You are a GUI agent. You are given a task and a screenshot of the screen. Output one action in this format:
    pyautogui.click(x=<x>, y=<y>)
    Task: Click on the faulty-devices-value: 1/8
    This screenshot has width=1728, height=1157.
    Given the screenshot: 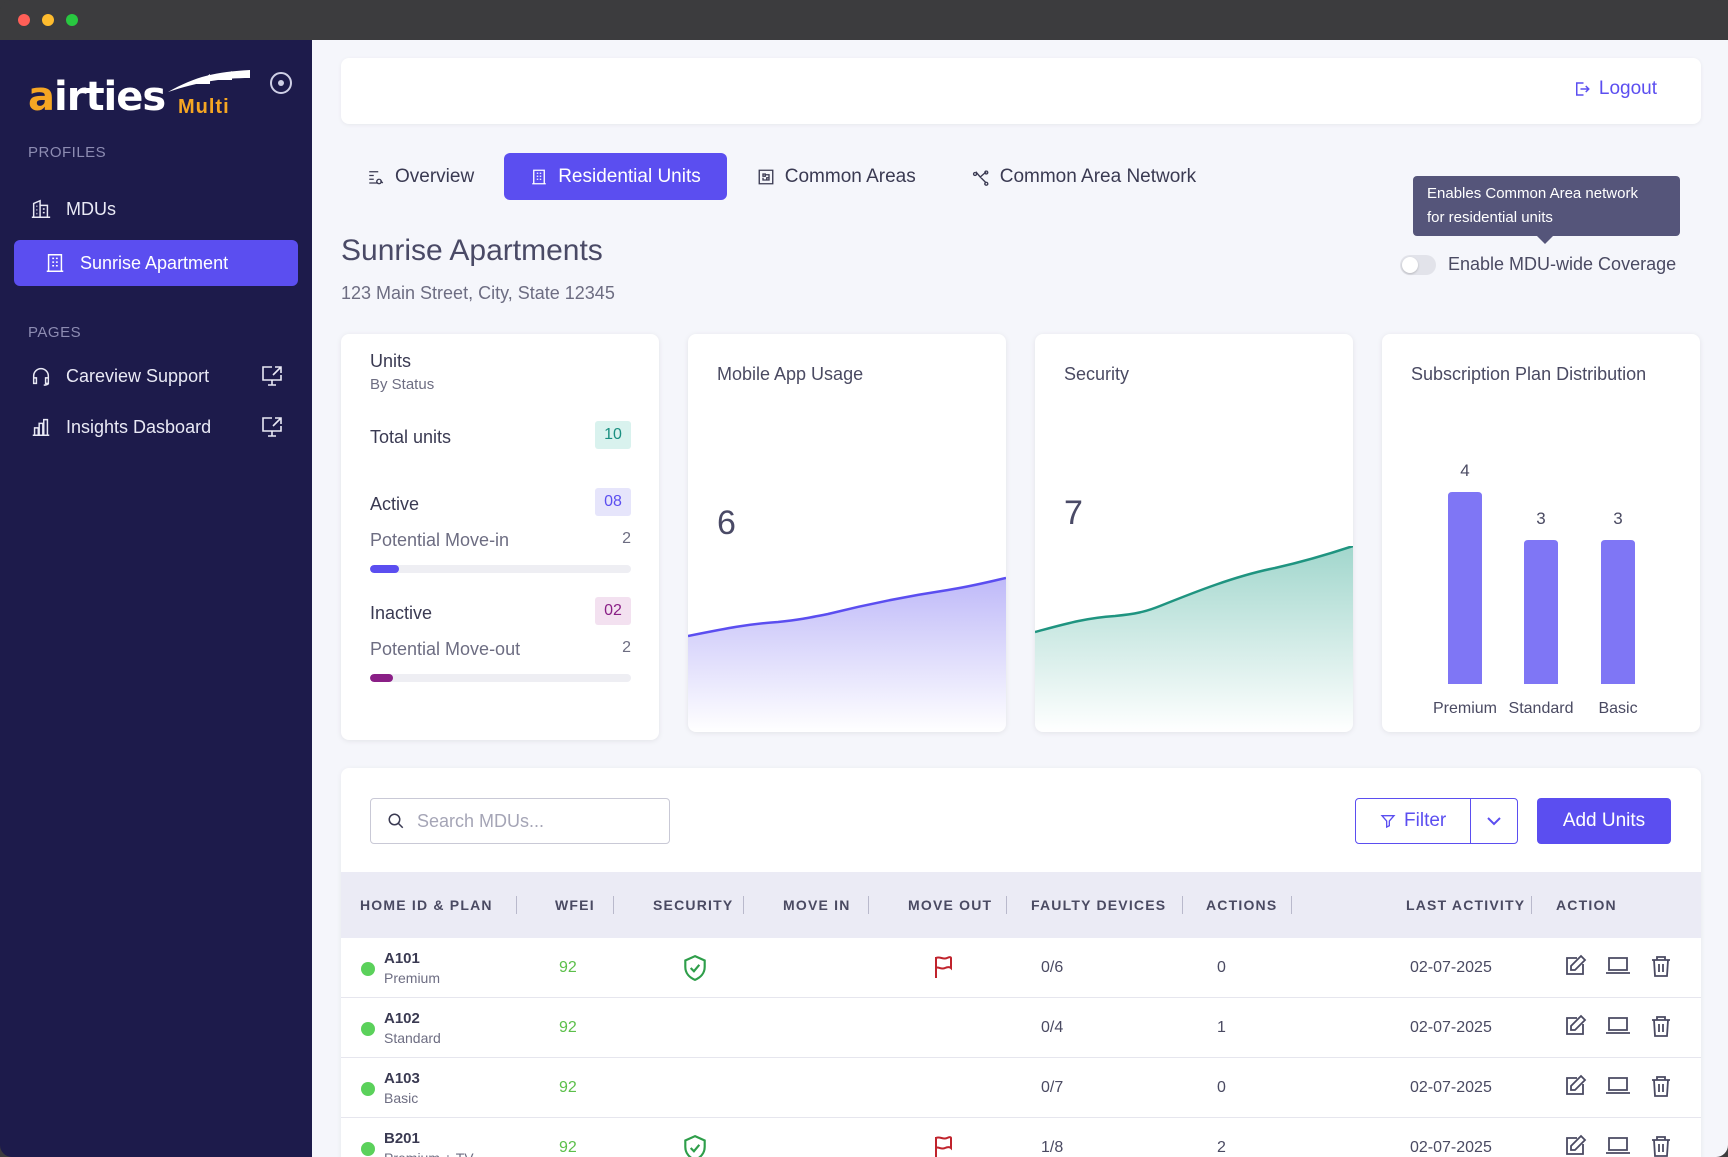 What is the action you would take?
    pyautogui.click(x=1052, y=1147)
    